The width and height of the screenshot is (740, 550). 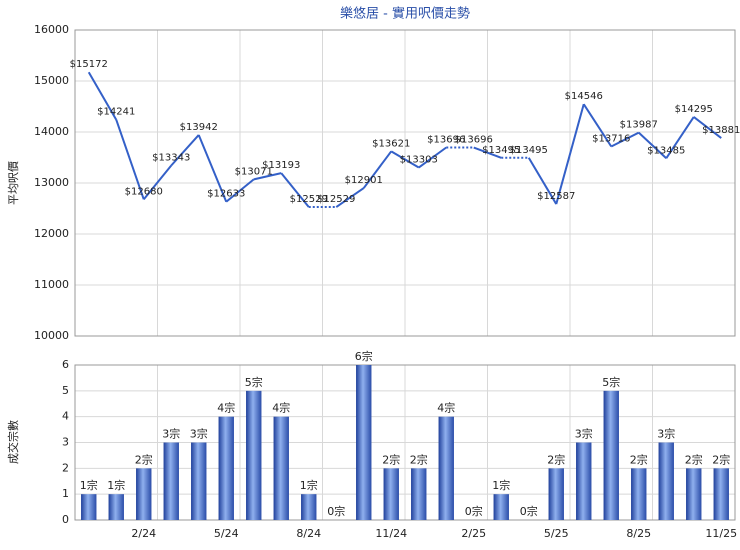 I want to click on data-label: $12680, so click(x=144, y=191).